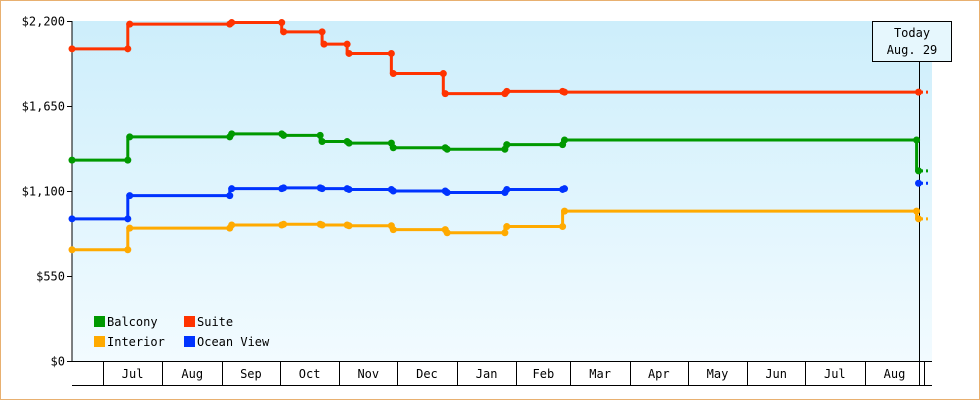 The width and height of the screenshot is (980, 401). Describe the element at coordinates (659, 374) in the screenshot. I see `x-tick-label: Apr` at that location.